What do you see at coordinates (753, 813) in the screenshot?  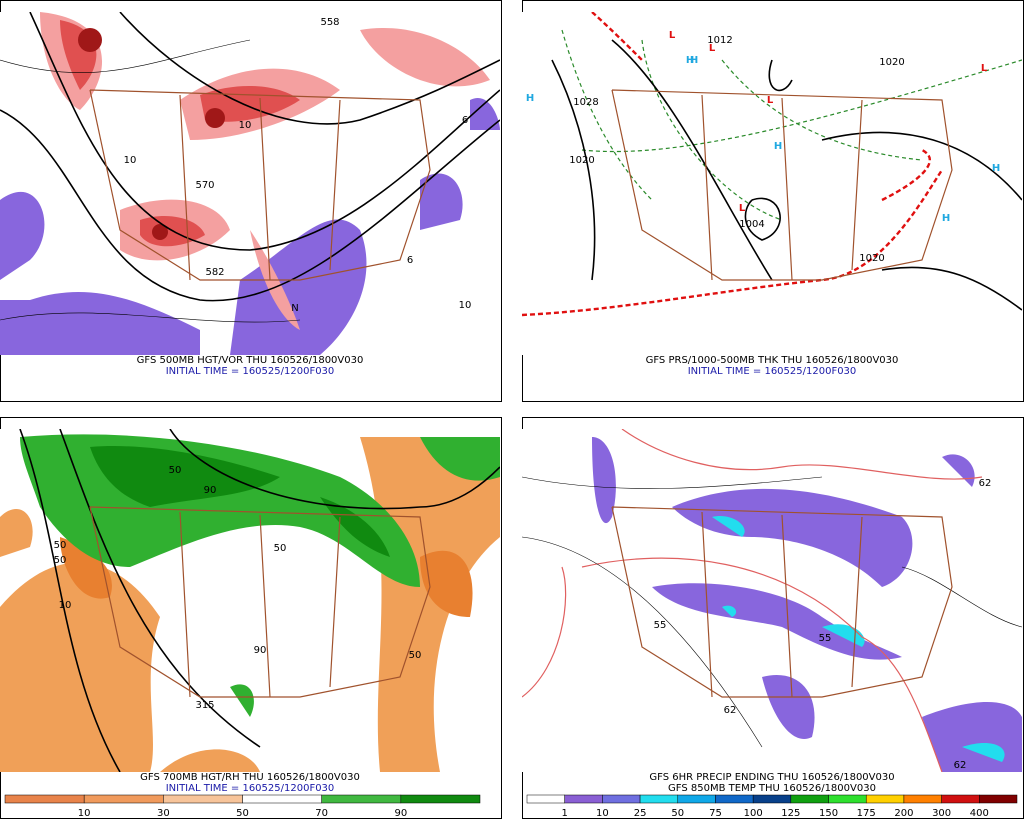 I see `colorbar-label: 100` at bounding box center [753, 813].